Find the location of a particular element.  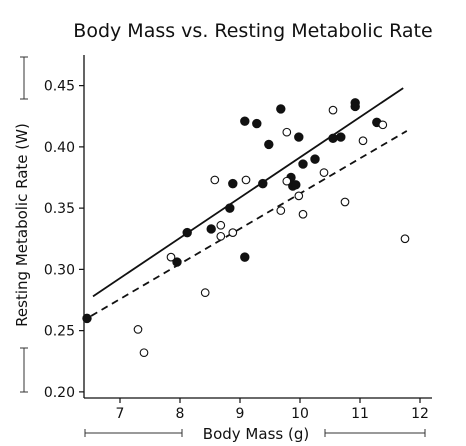

x-tick-label: 12 is located at coordinates (420, 414).